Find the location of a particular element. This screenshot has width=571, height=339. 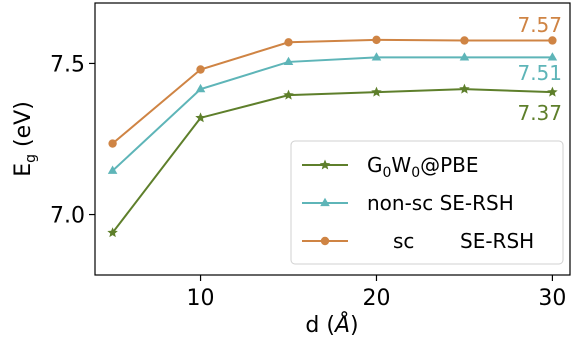

end-label-g0w0: 7.37 is located at coordinates (539, 113).